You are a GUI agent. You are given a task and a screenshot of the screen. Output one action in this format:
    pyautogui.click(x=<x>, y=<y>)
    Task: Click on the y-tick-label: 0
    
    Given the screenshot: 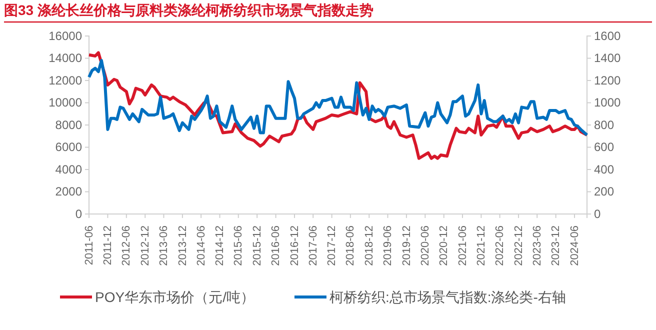 What is the action you would take?
    pyautogui.click(x=78, y=213)
    